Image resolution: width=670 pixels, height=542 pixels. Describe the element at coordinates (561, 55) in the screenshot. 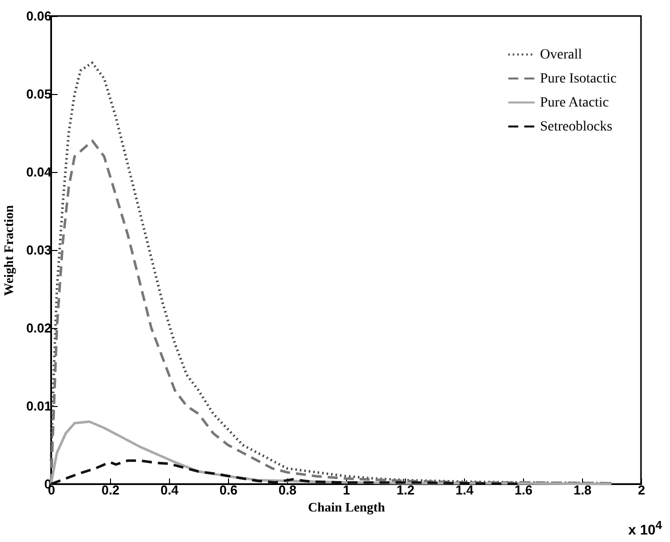

I see `legend-label: Overall` at that location.